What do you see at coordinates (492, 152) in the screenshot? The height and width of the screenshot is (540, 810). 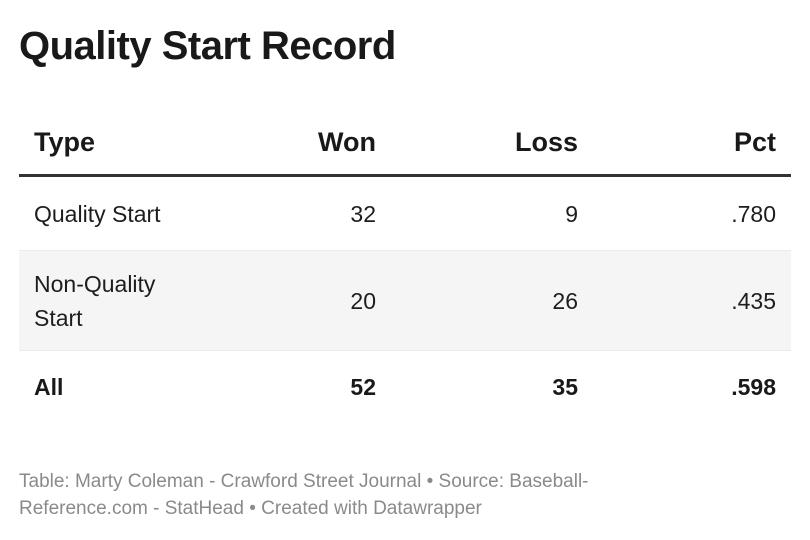 I see `column-header-loss: Loss` at bounding box center [492, 152].